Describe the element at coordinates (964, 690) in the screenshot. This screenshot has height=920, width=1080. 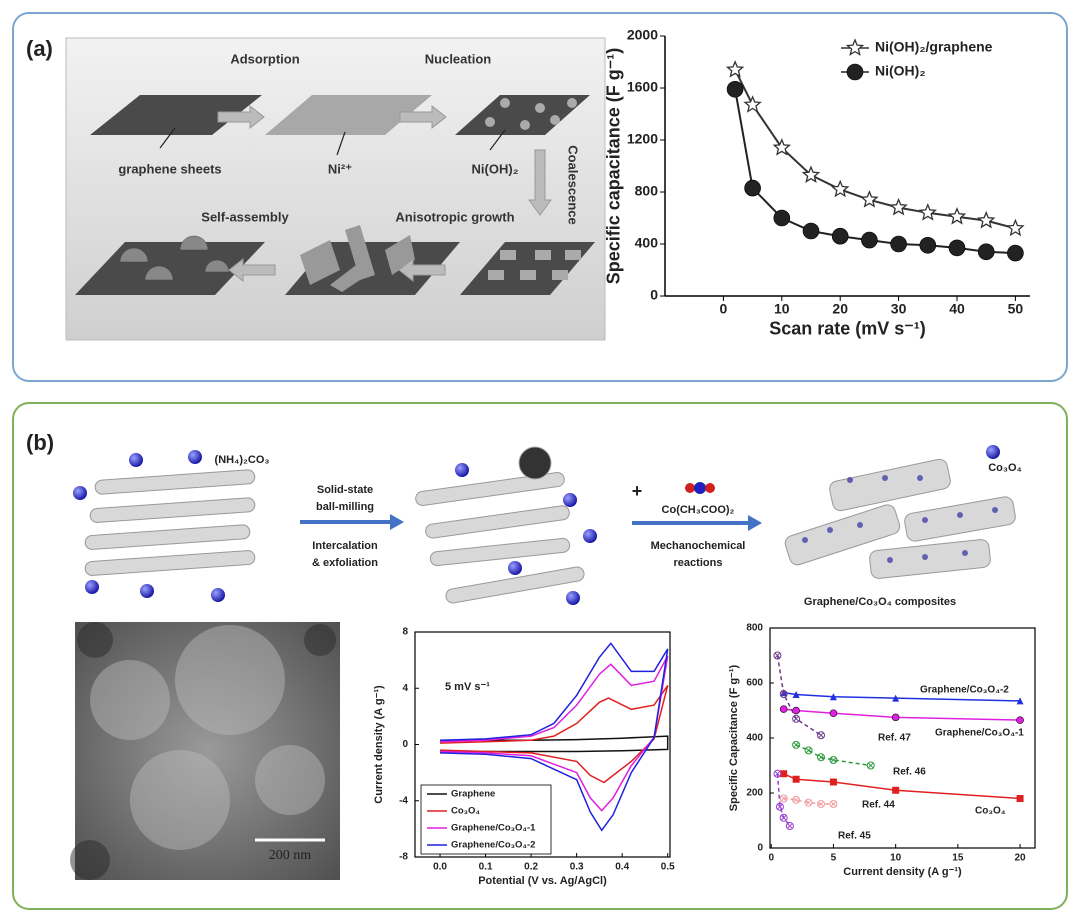
I see `series-label: Graphene/Co₃O₄-2` at that location.